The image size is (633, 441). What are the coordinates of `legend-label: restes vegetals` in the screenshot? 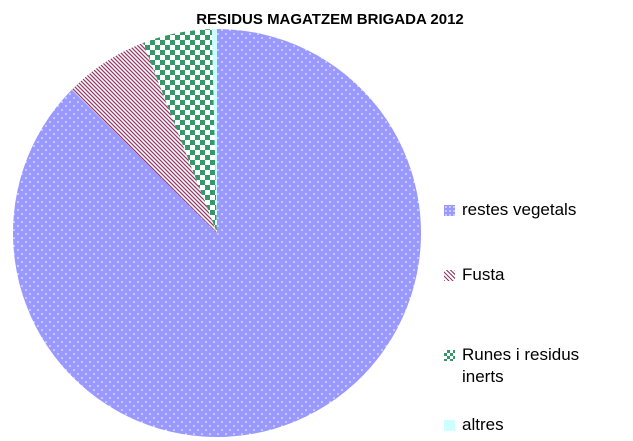 It's located at (519, 209).